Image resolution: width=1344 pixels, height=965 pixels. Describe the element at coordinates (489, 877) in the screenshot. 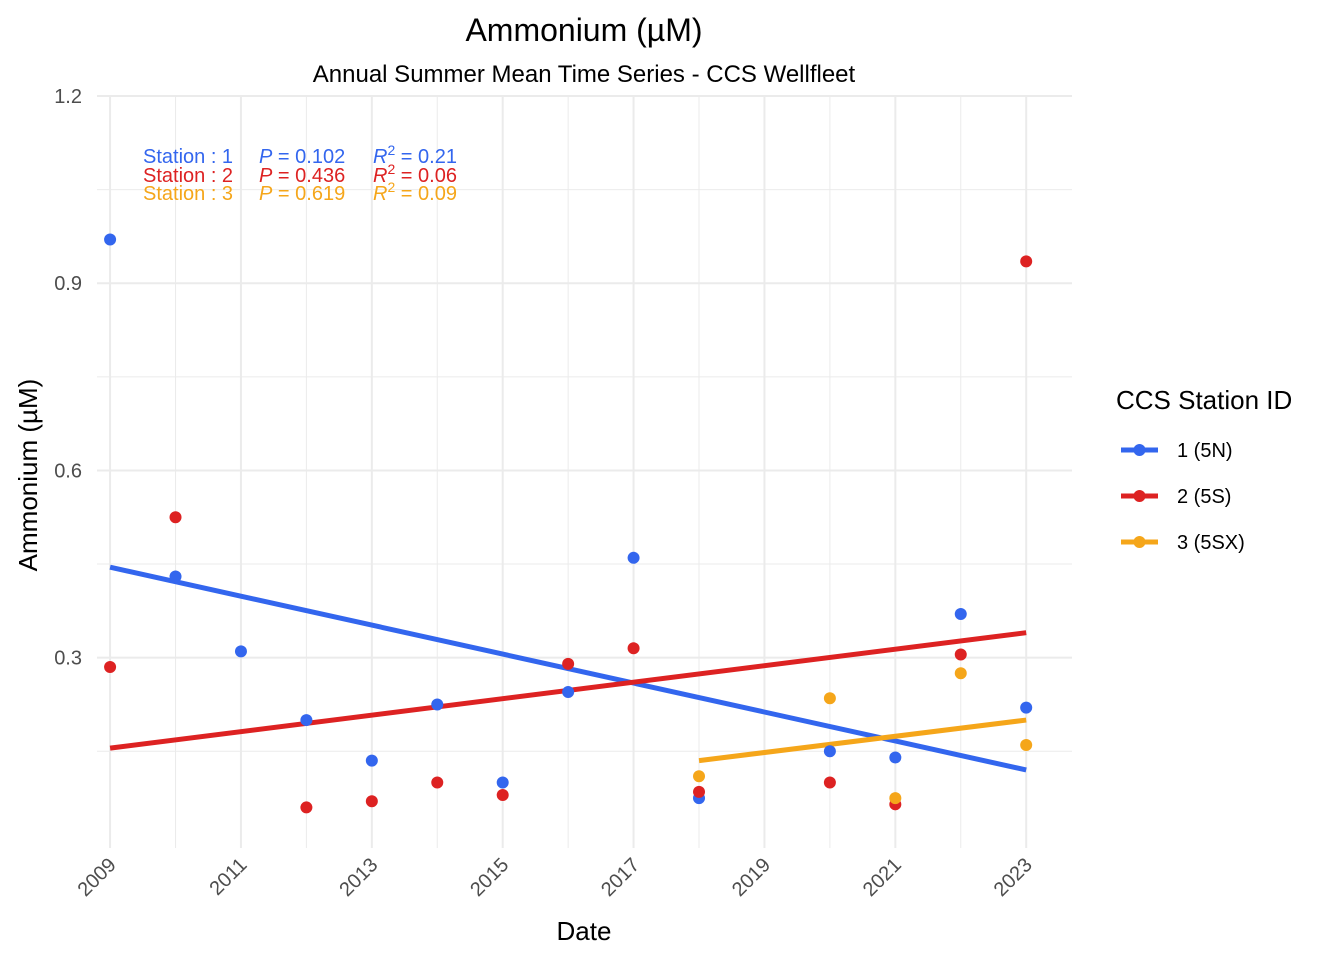

I see `x-tick-label: 2015` at that location.